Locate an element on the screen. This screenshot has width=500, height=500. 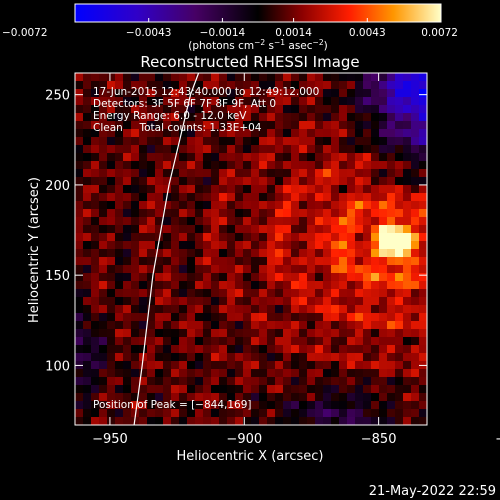
y-tick-label: 250 is located at coordinates (57, 96).